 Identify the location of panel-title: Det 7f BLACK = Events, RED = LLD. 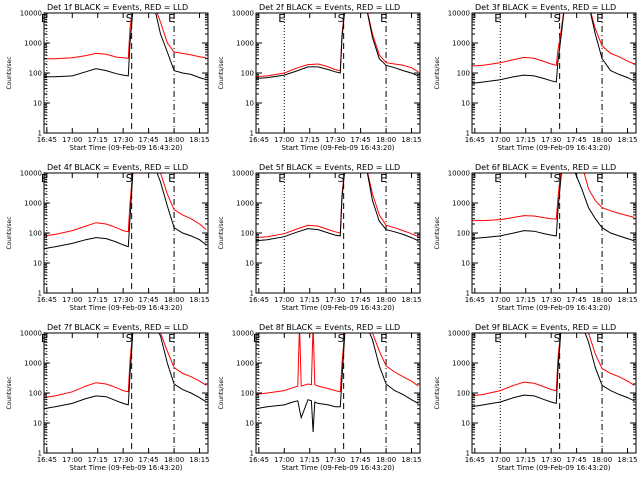
(117, 327).